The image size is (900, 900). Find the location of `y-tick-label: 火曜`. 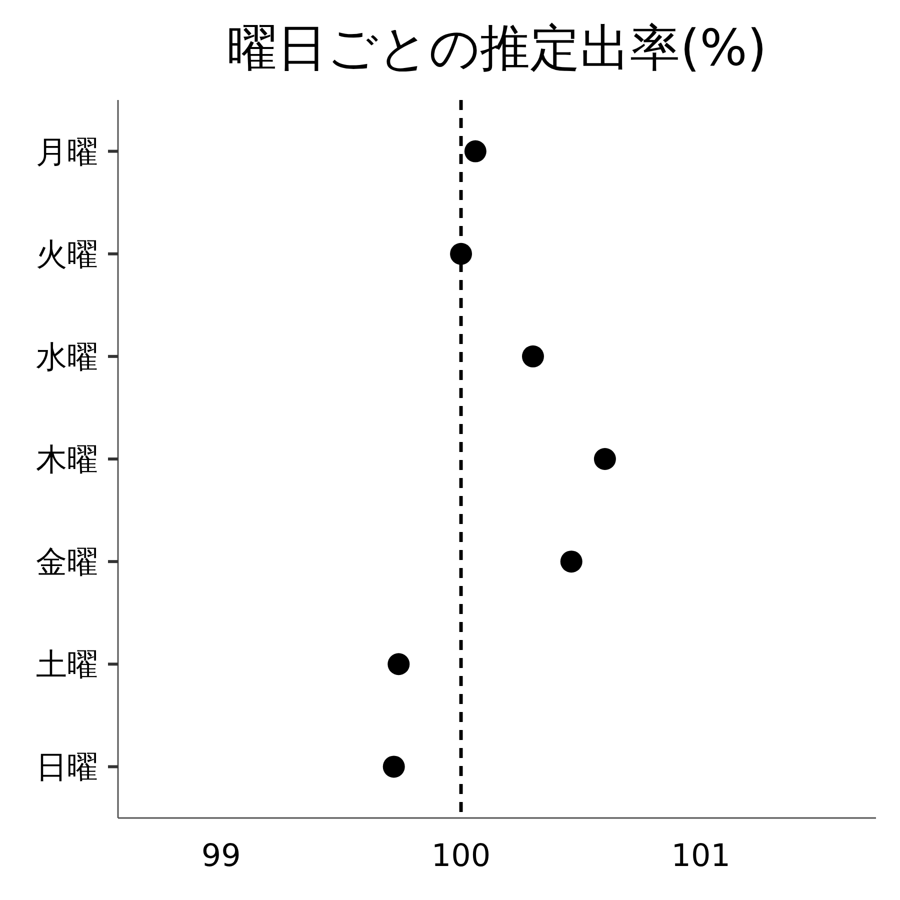

y-tick-label: 火曜 is located at coordinates (67, 254).